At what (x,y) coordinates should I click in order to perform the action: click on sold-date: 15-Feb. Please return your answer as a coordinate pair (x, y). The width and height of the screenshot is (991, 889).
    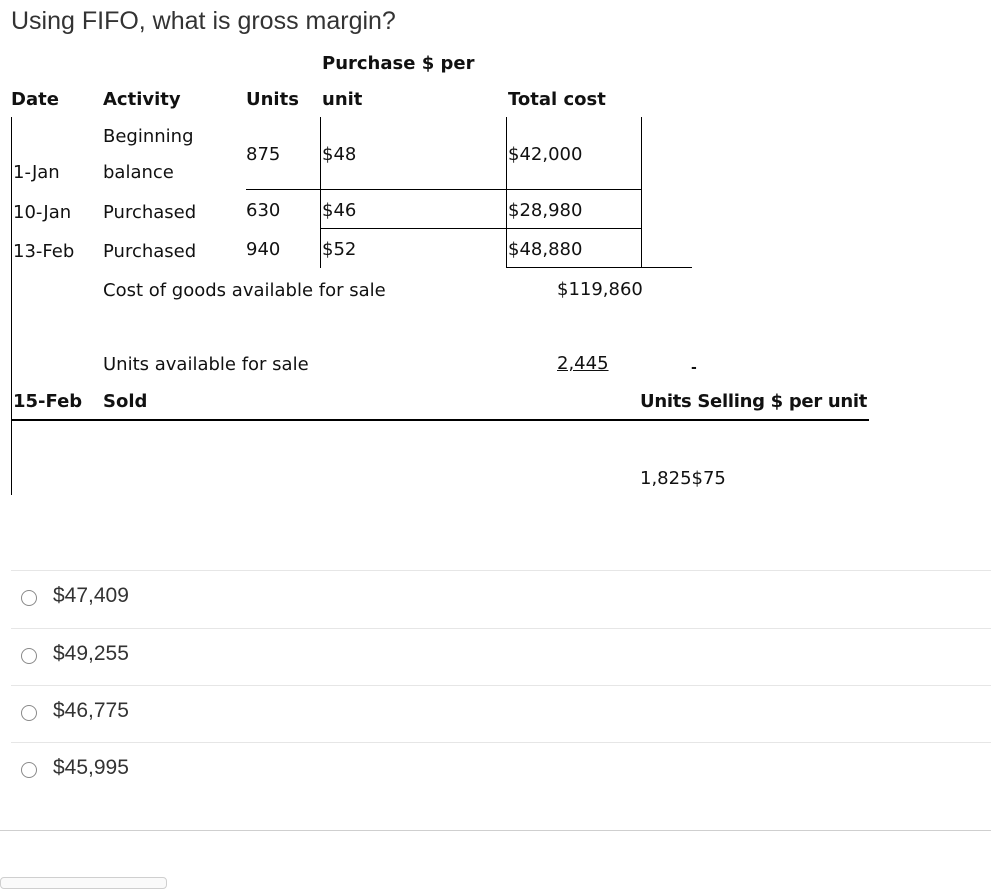
    Looking at the image, I should click on (48, 401).